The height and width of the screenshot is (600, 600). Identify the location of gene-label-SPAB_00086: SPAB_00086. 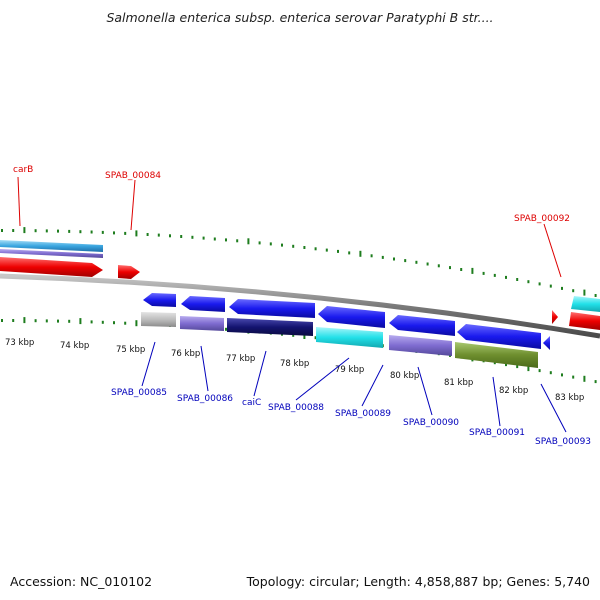
(205, 399).